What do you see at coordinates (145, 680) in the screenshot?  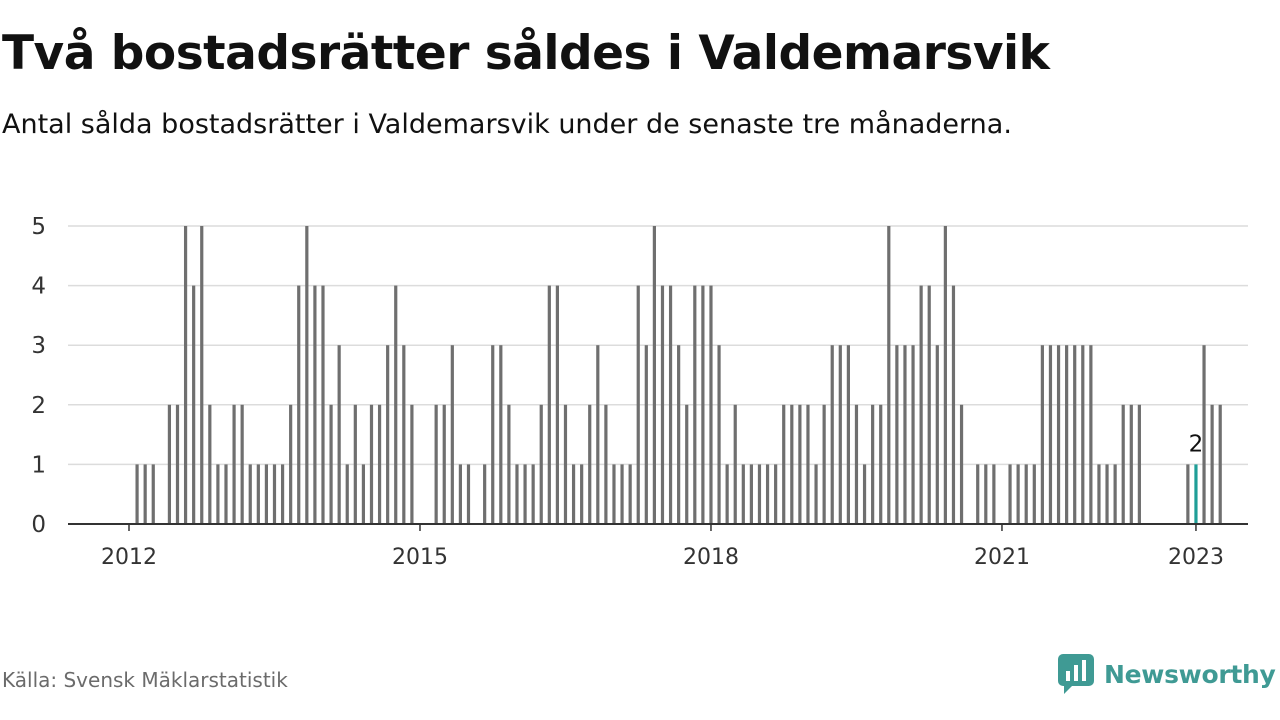 I see `source-note: Källa: Svensk Mäklarstatistik` at bounding box center [145, 680].